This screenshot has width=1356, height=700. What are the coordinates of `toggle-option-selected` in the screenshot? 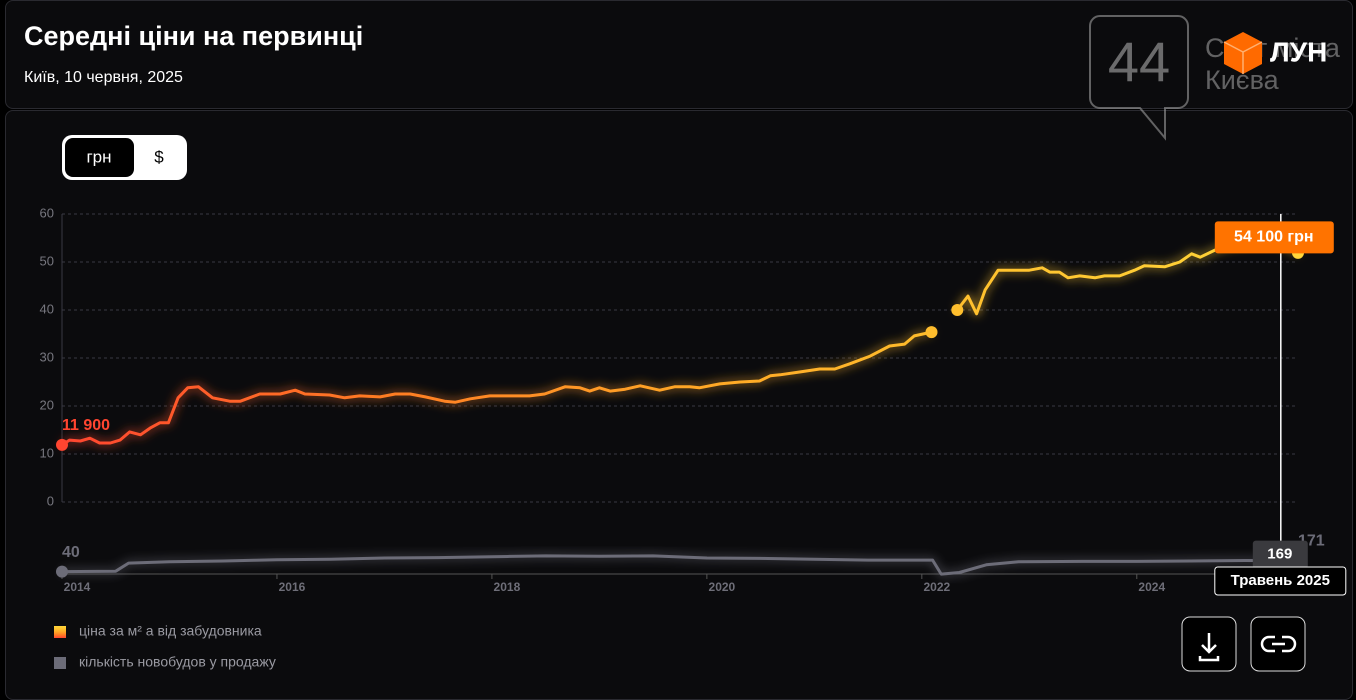 It's located at (99, 157).